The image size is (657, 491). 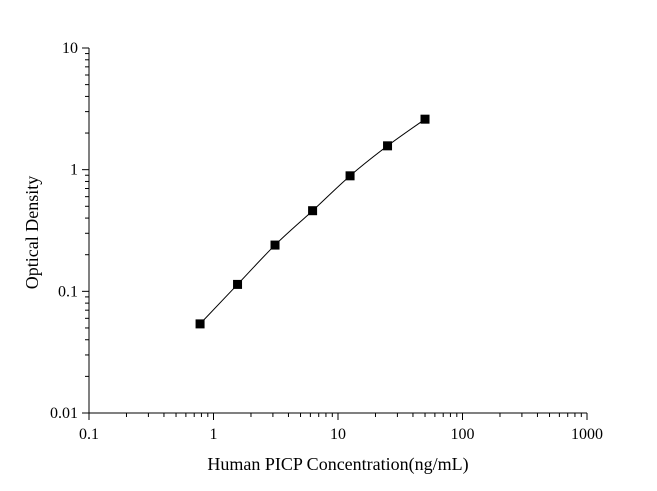 I want to click on x-tick-label: 0.1, so click(x=89, y=434).